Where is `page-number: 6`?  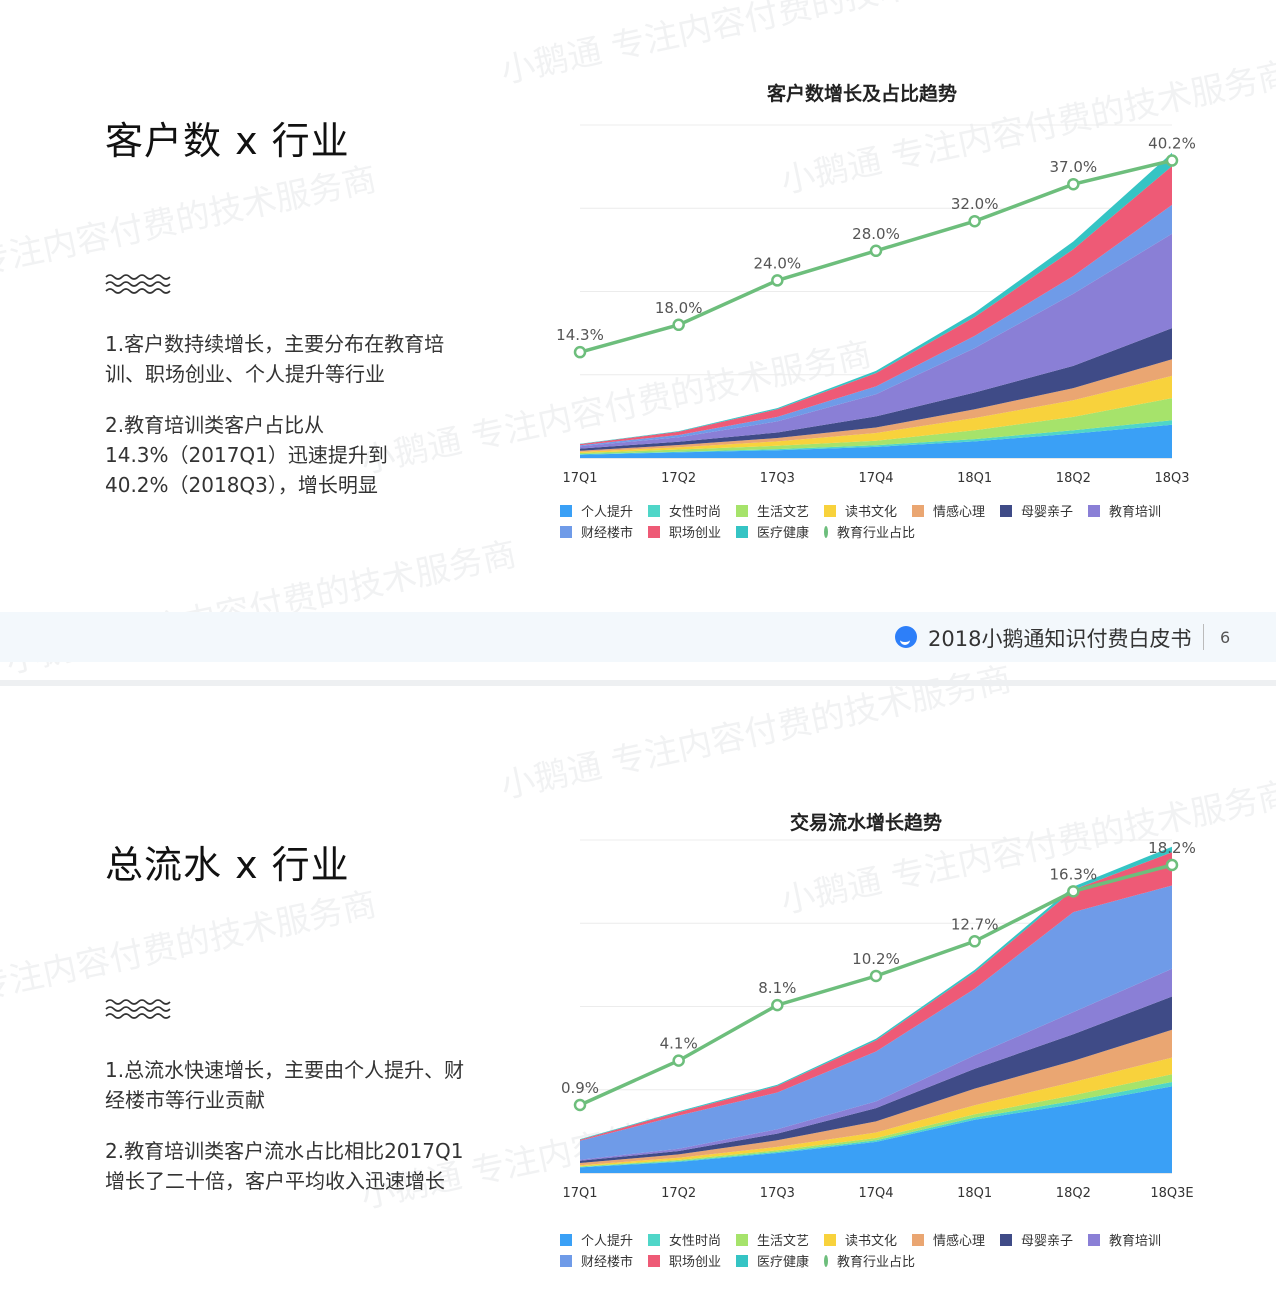
page-number: 6 is located at coordinates (1225, 637).